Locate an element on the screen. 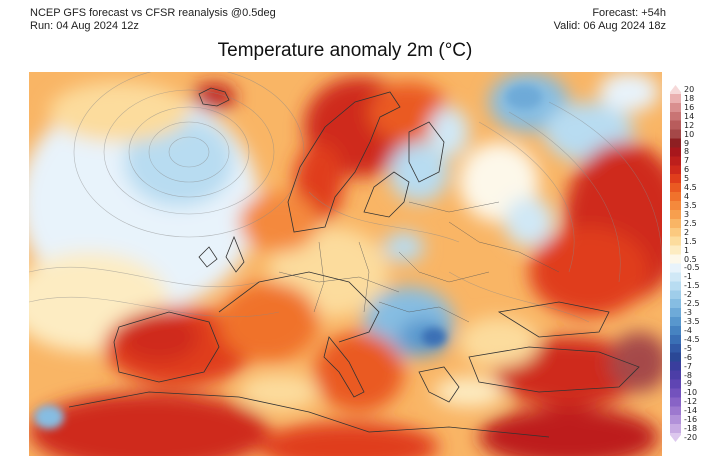 Image resolution: width=706 pixels, height=456 pixels. colorbar-tick-label: 6 is located at coordinates (687, 170).